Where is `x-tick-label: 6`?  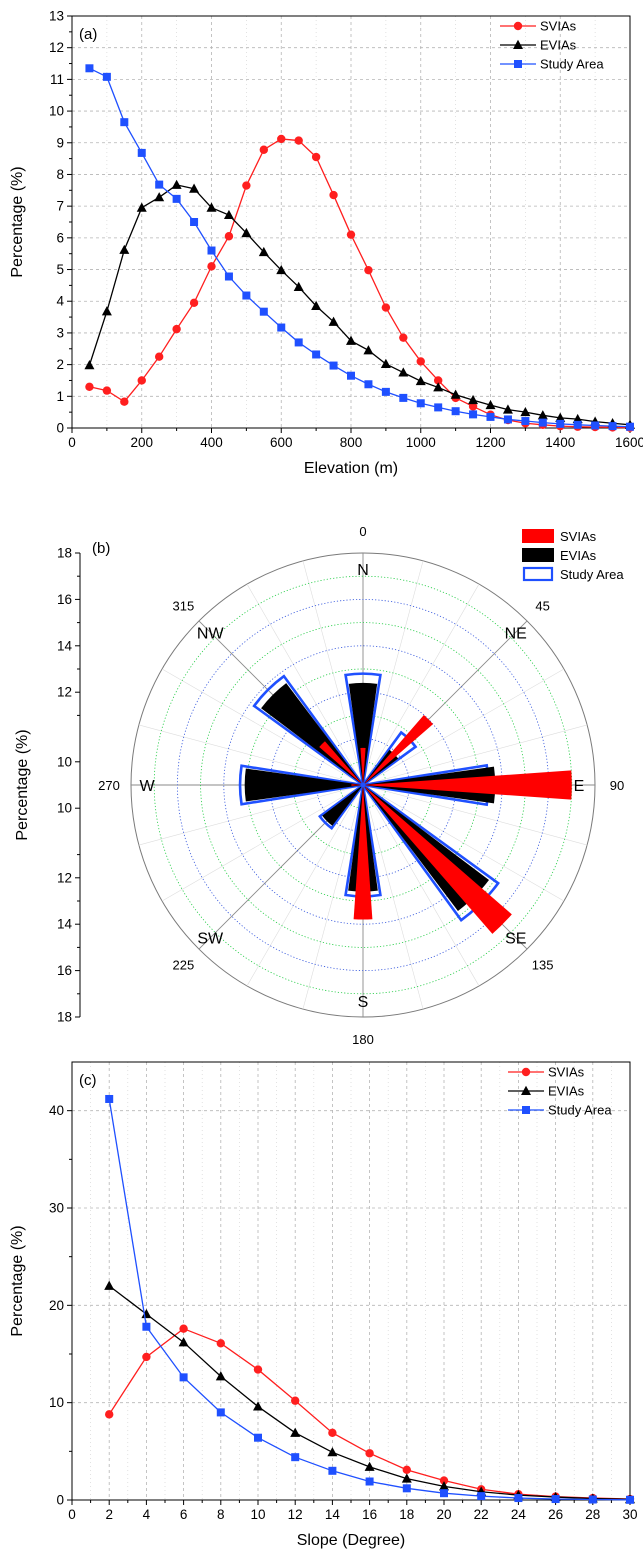 x-tick-label: 6 is located at coordinates (184, 1514).